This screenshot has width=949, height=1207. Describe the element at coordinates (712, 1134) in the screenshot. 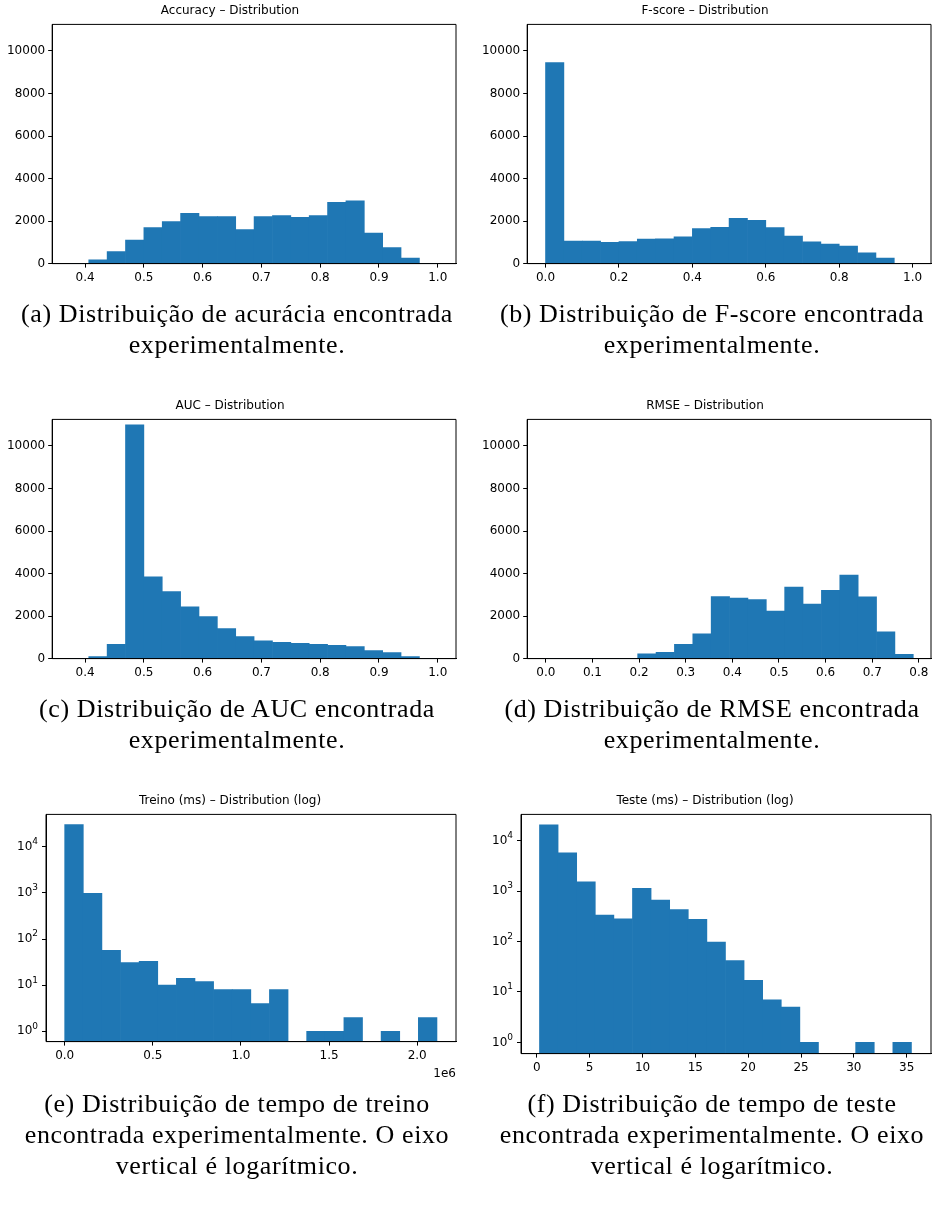

I see `text: (f) Distribuição de tempo de teste encontrada experimentalmente. O eixo vertical é logarítmico.` at that location.